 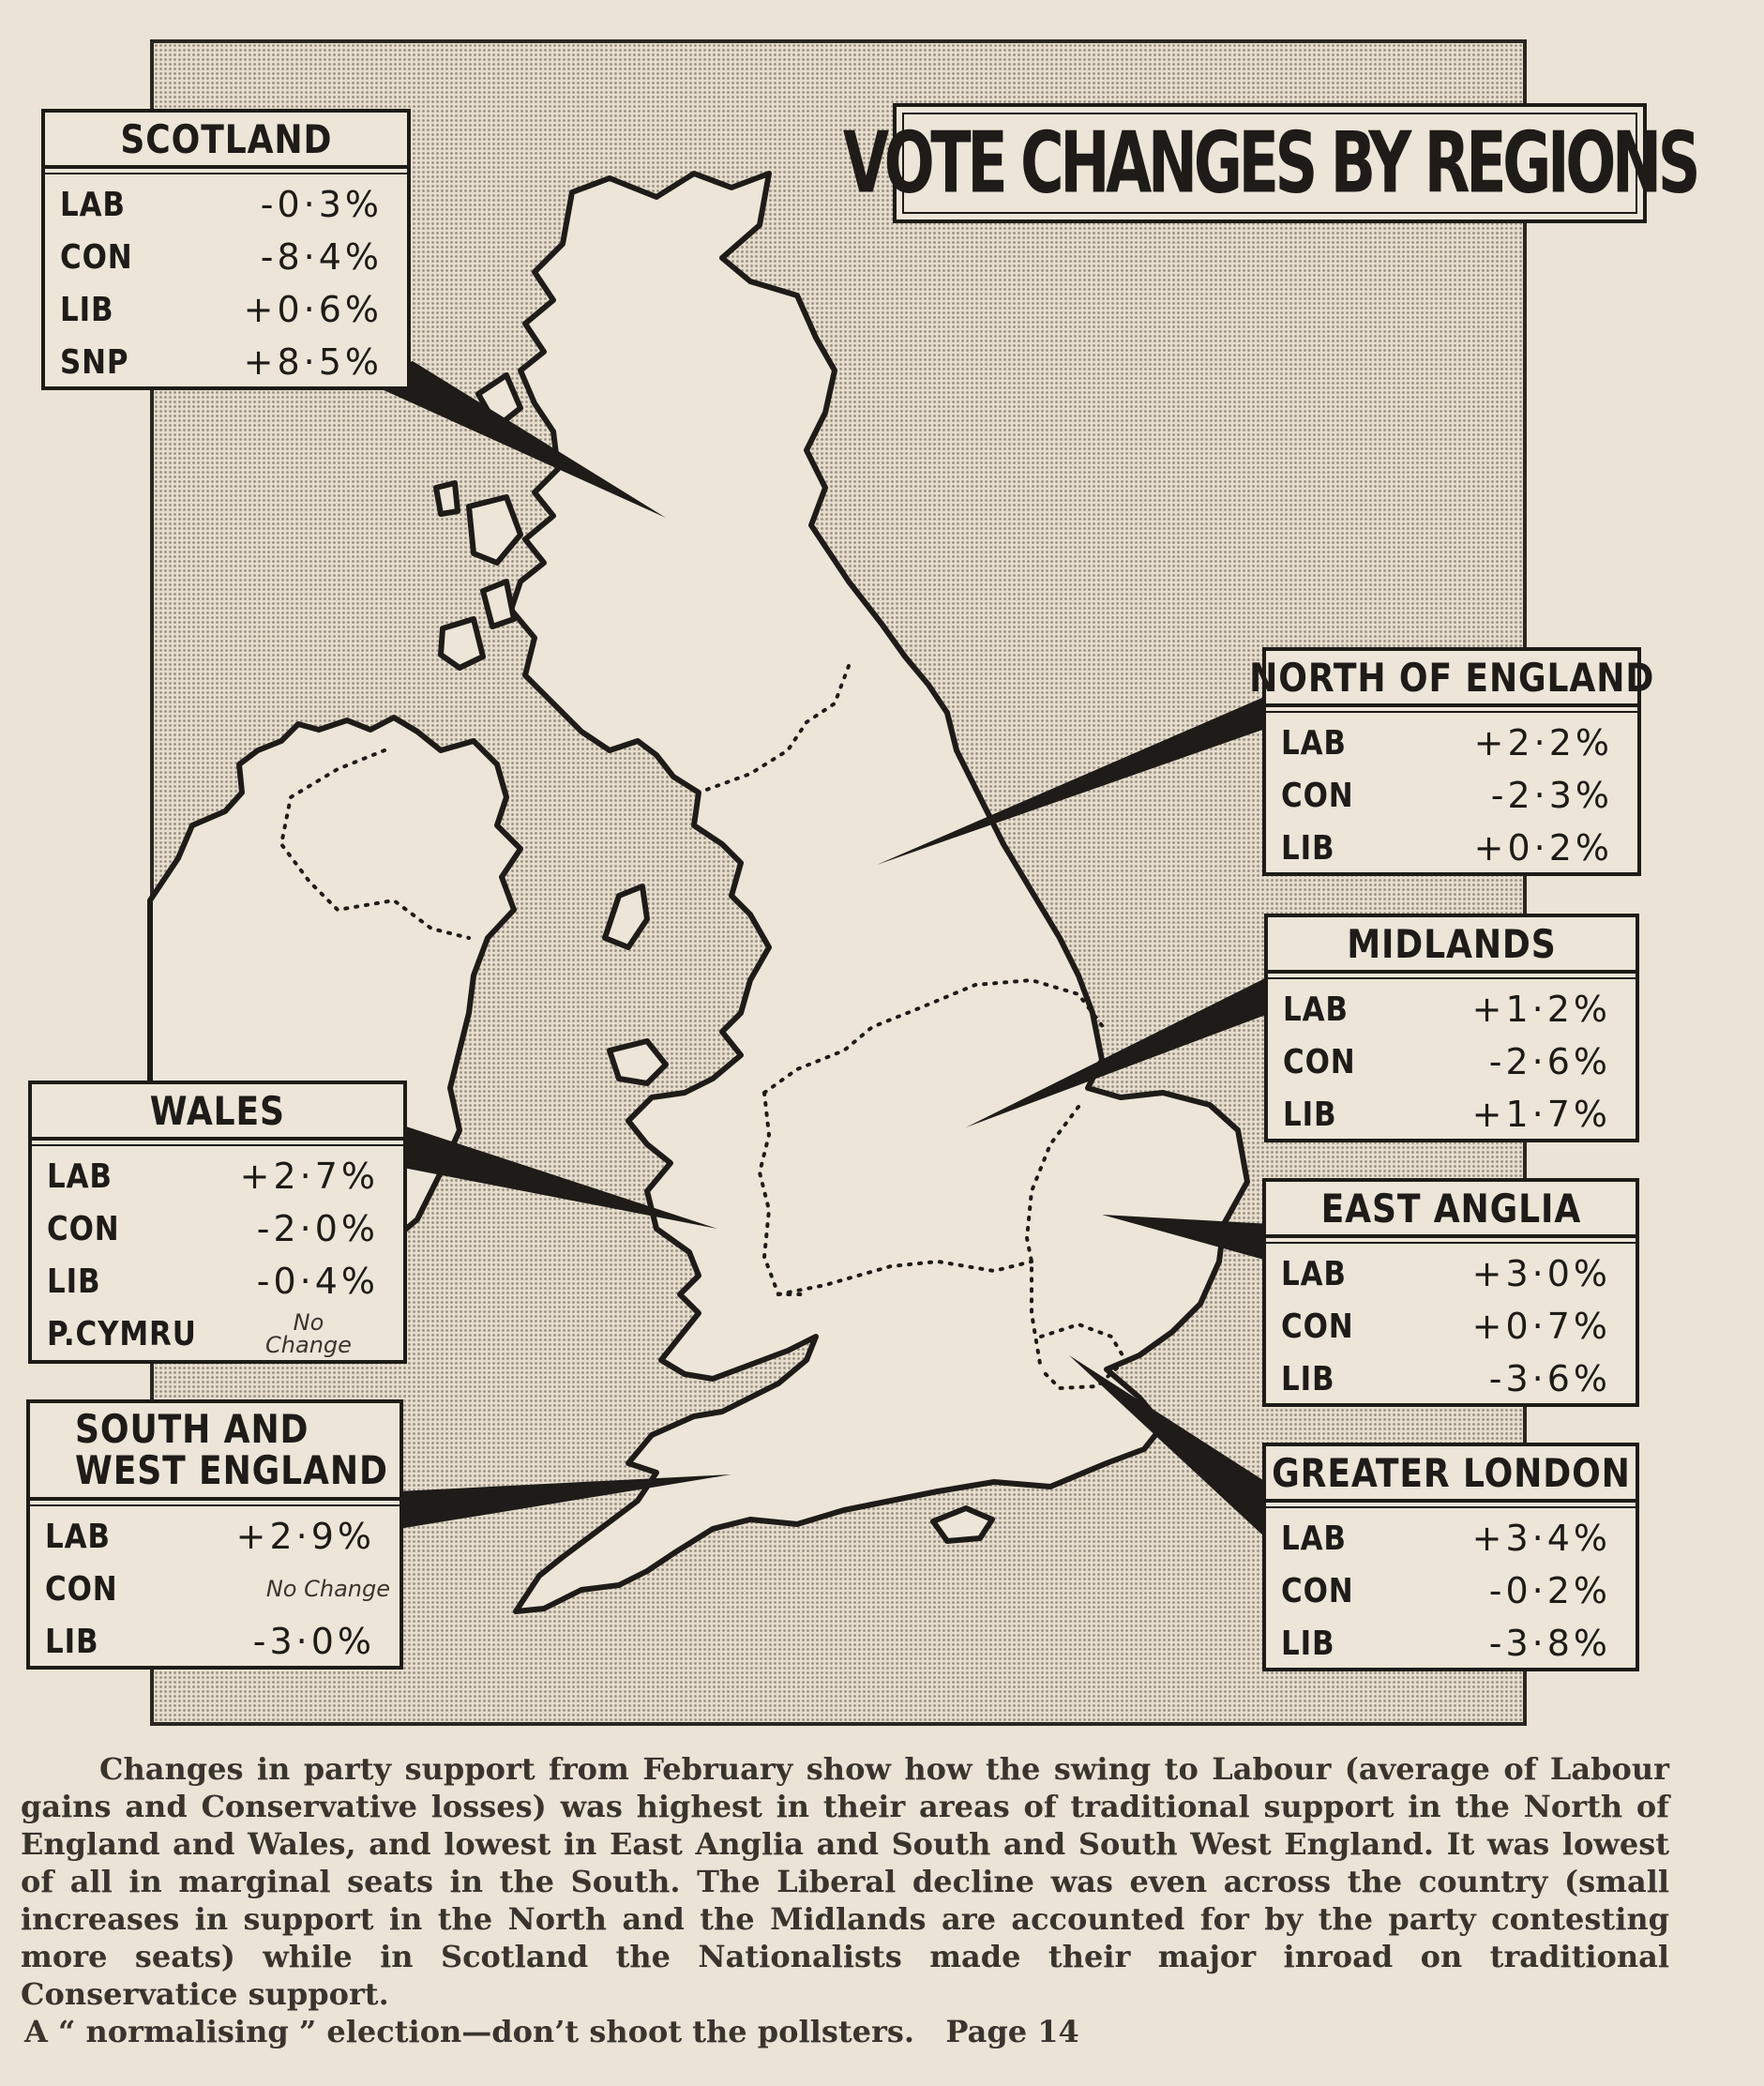 I want to click on vote-change: -0·2%, so click(x=1549, y=1591).